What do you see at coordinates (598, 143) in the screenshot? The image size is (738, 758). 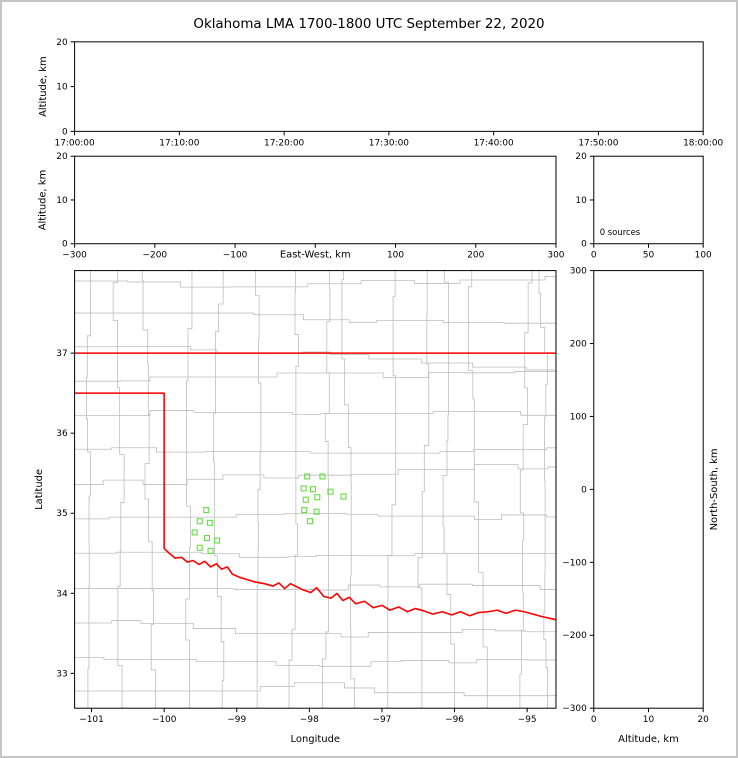 I see `x-tick-label: 17:50:00` at bounding box center [598, 143].